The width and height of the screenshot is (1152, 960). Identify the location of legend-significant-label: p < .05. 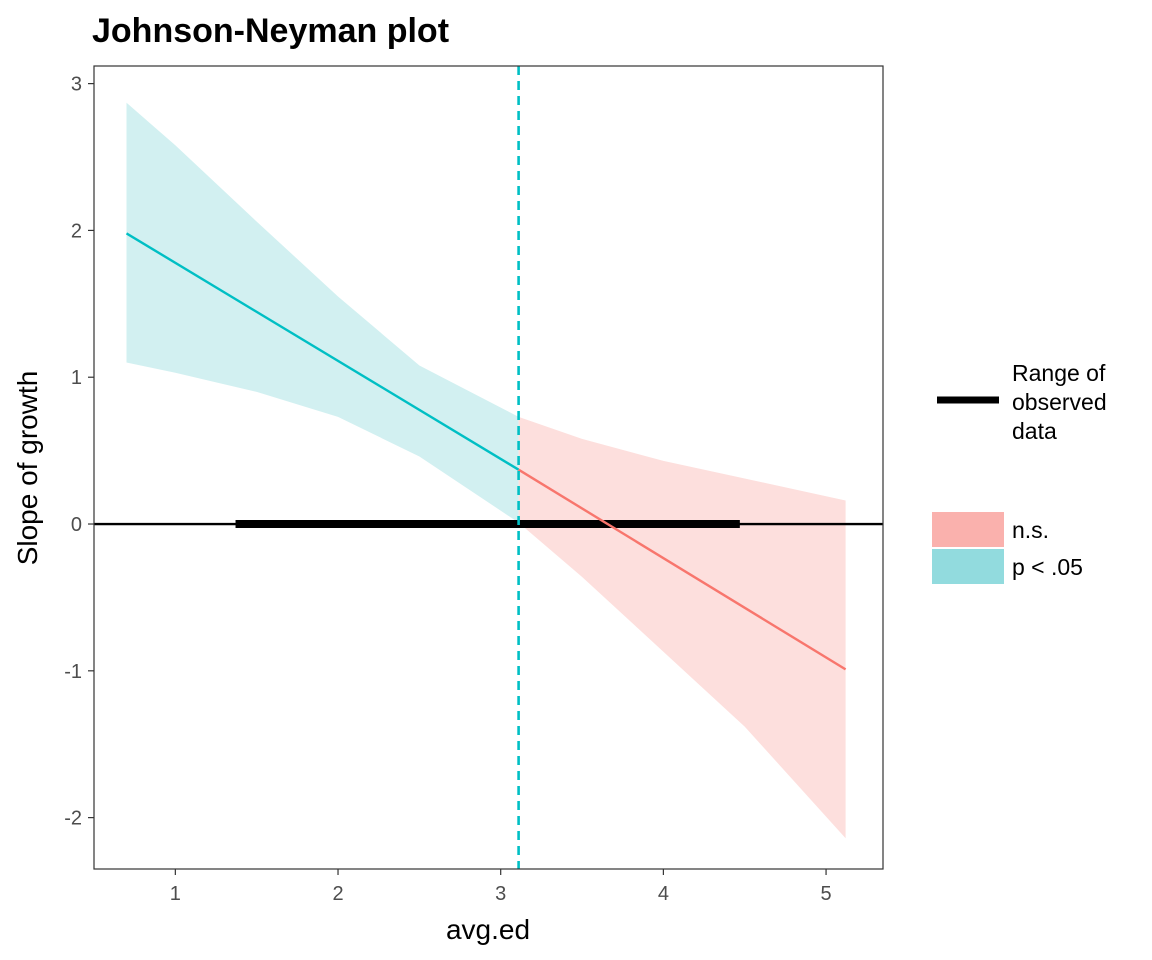
(1047, 567).